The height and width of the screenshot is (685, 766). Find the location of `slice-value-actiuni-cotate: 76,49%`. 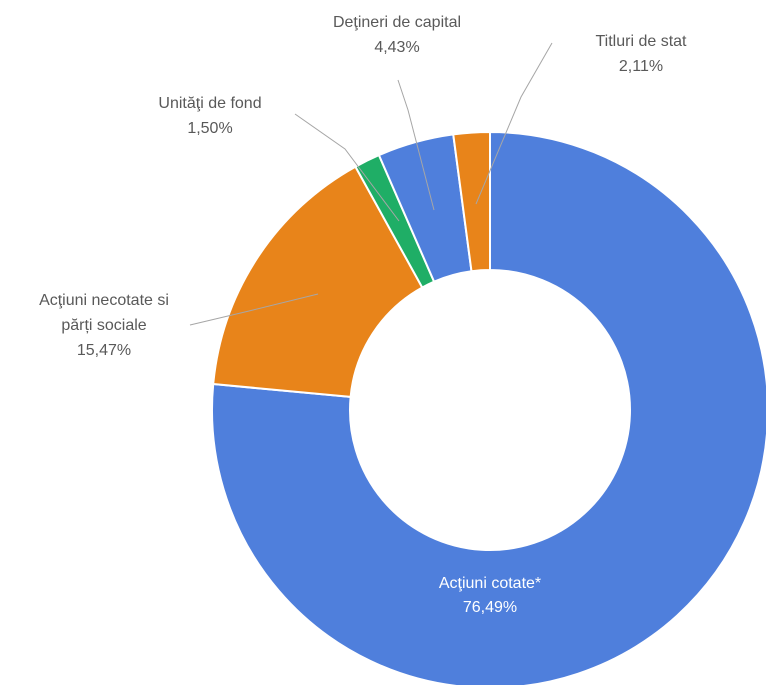

slice-value-actiuni-cotate: 76,49% is located at coordinates (490, 607).